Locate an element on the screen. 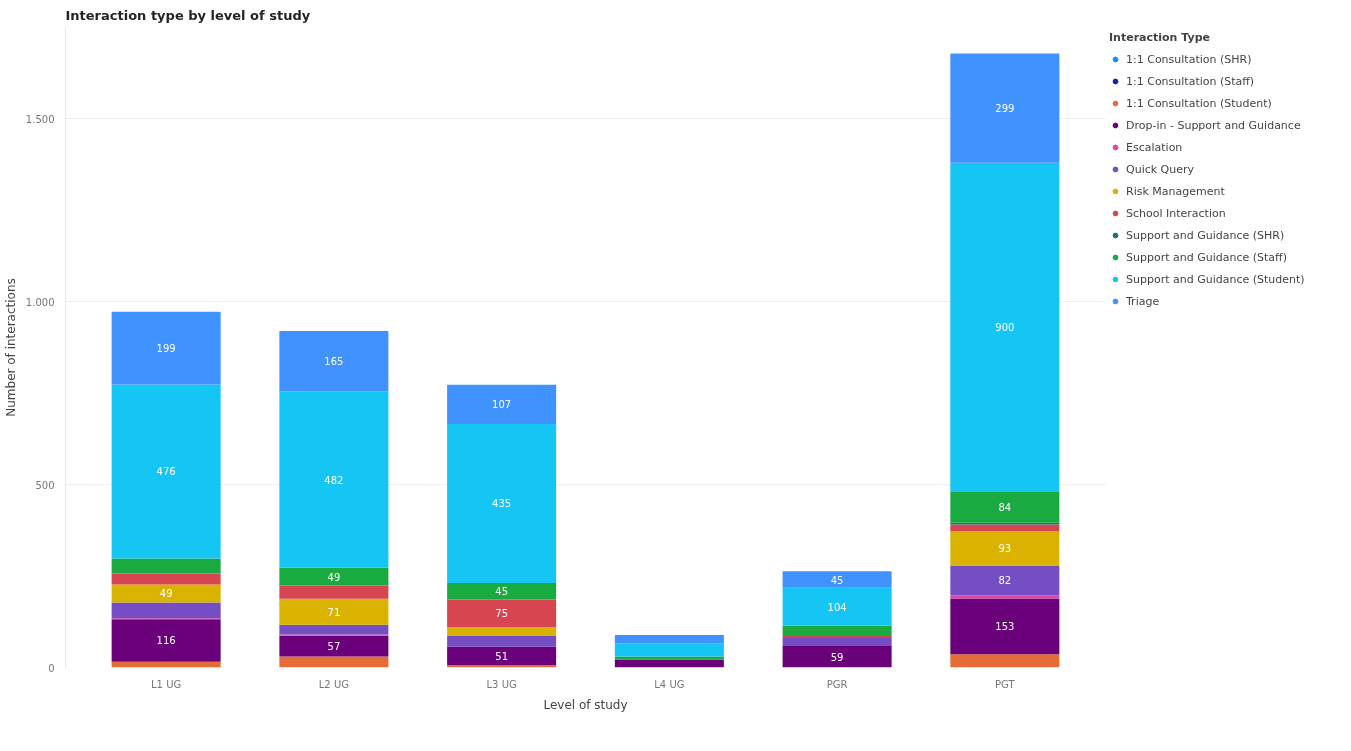 The height and width of the screenshot is (751, 1351). data-label: 900 is located at coordinates (1005, 328).